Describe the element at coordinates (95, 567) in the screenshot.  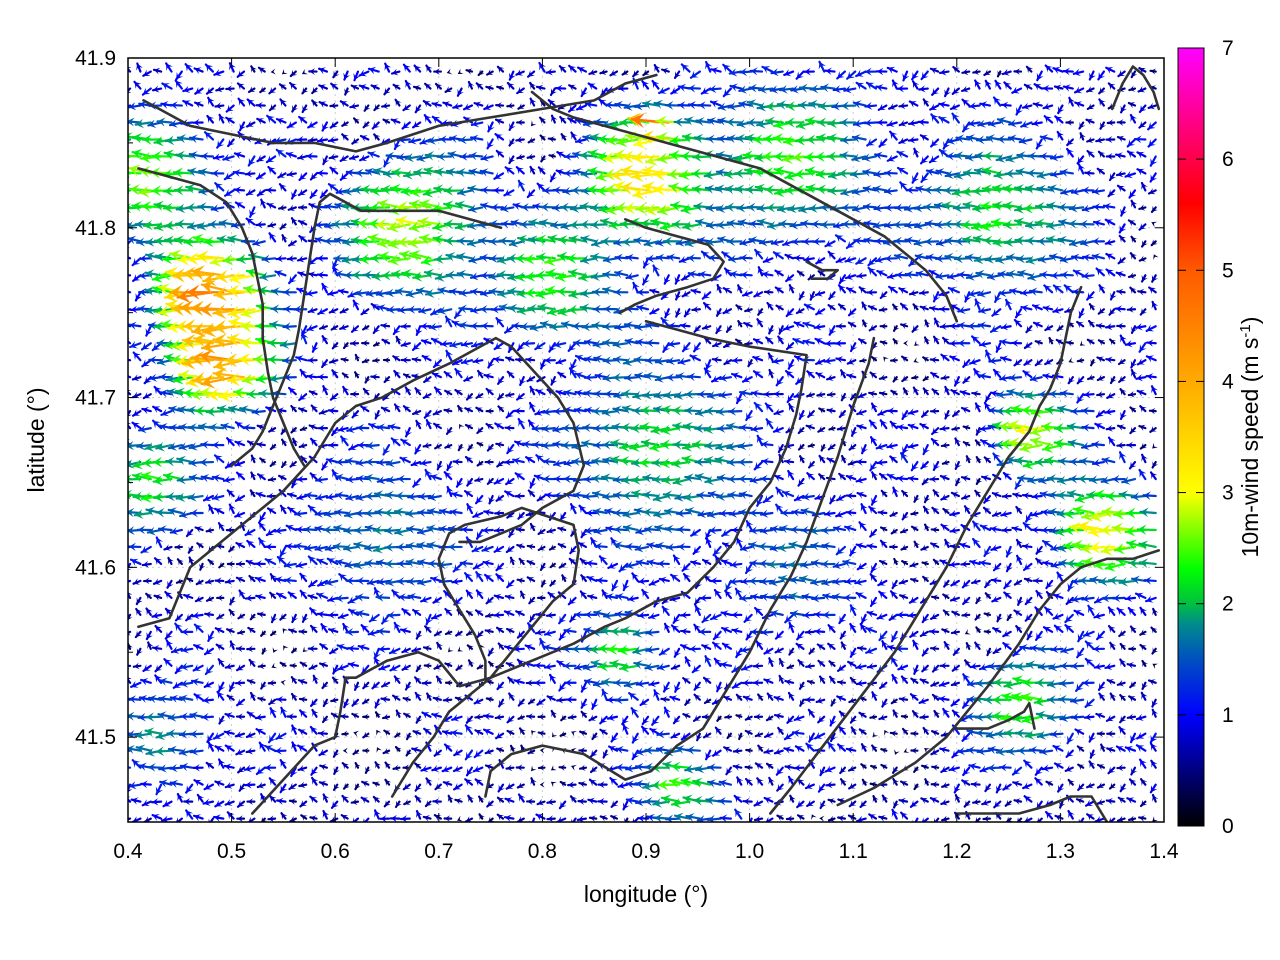
I see `y-tick-label: 41.6` at that location.